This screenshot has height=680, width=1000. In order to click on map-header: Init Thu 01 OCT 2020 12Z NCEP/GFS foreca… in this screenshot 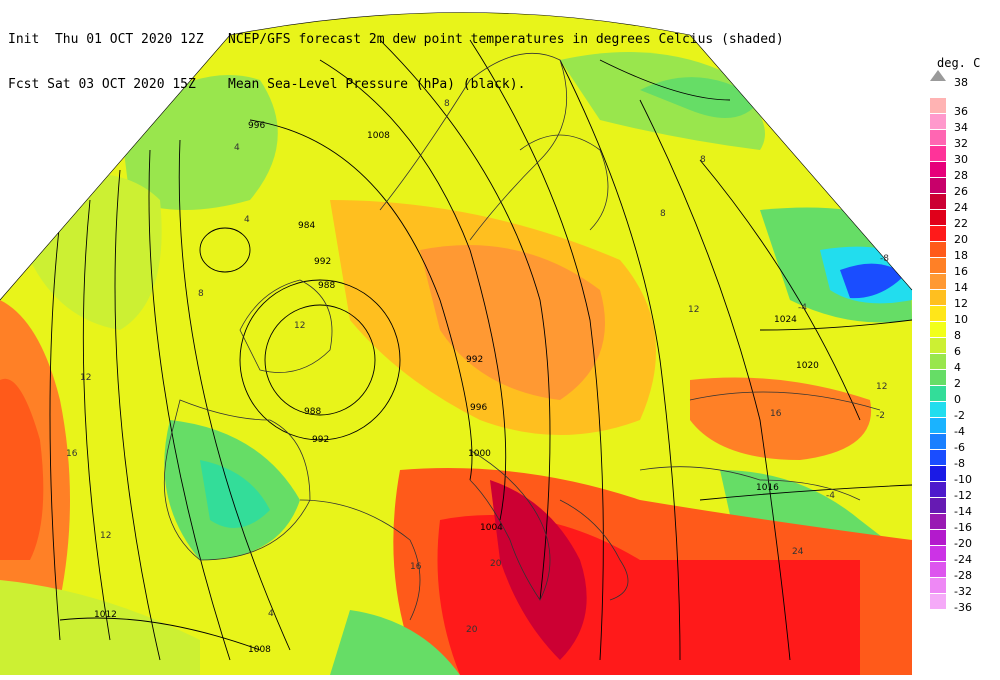, I will do `click(396, 54)`.